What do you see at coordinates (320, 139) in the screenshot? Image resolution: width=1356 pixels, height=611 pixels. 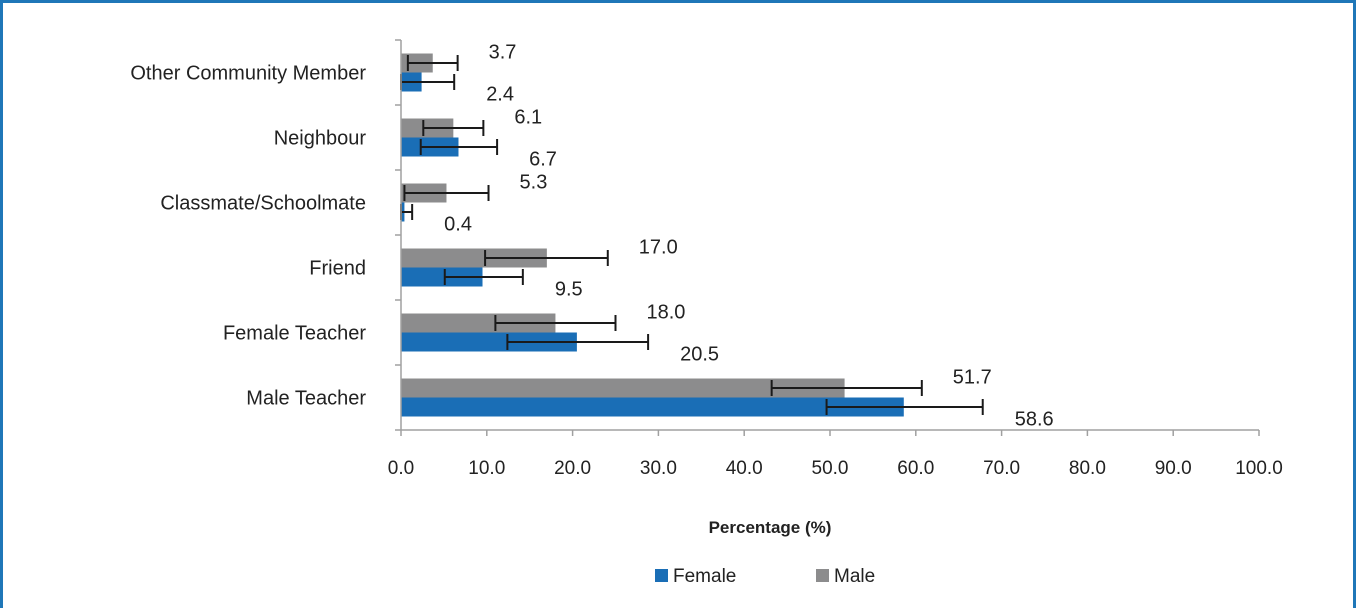 I see `category-label: Neighbour` at bounding box center [320, 139].